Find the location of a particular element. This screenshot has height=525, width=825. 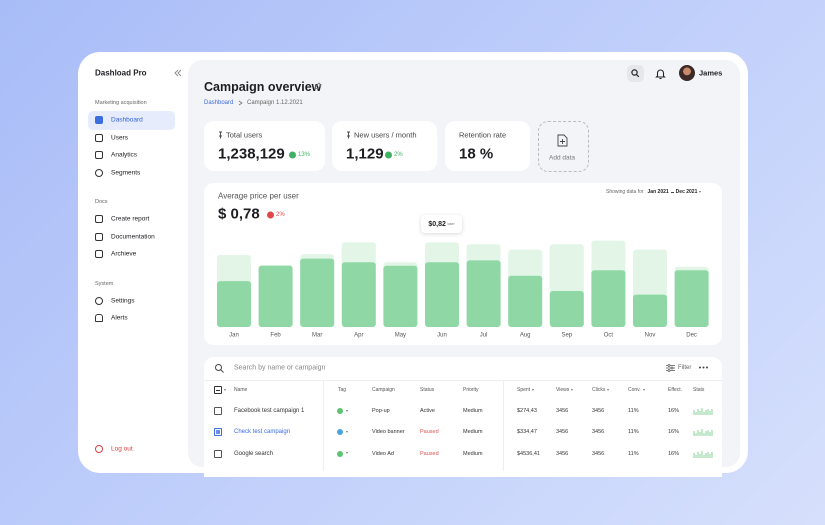

check-fill is located at coordinates (218, 432).